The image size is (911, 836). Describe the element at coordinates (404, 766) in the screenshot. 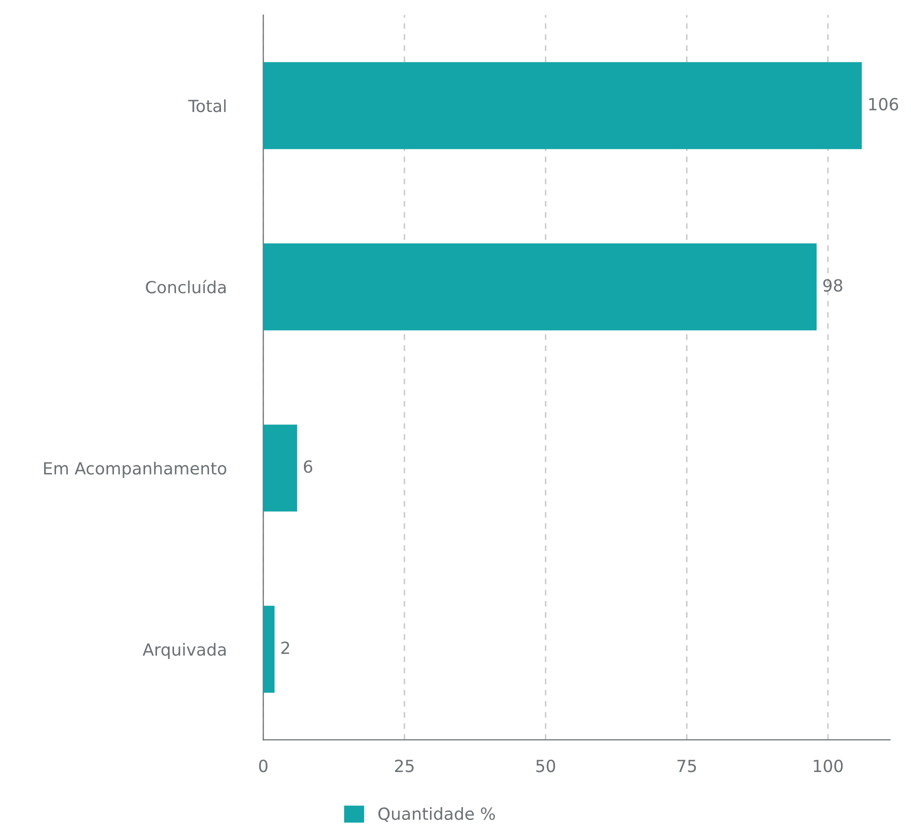

I see `x-tick-label: 25` at that location.